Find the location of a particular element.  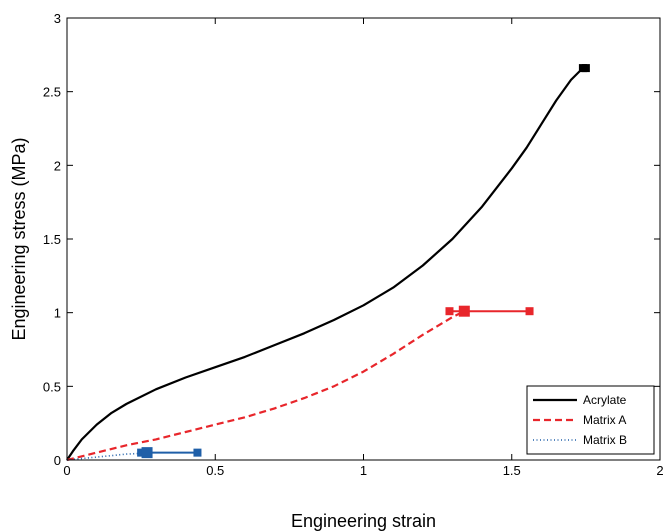

y-axis-title: Engineering stress (MPa) is located at coordinates (19, 238).